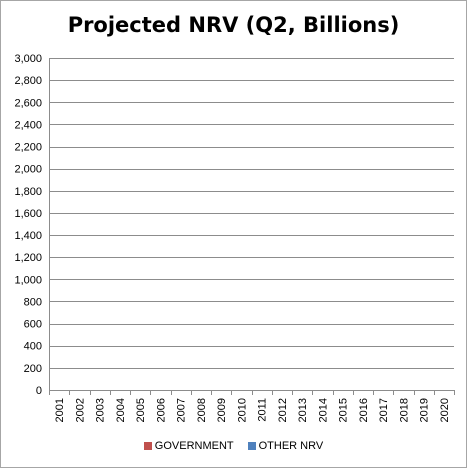  What do you see at coordinates (344, 410) in the screenshot?
I see `x-tick-label: 2015` at bounding box center [344, 410].